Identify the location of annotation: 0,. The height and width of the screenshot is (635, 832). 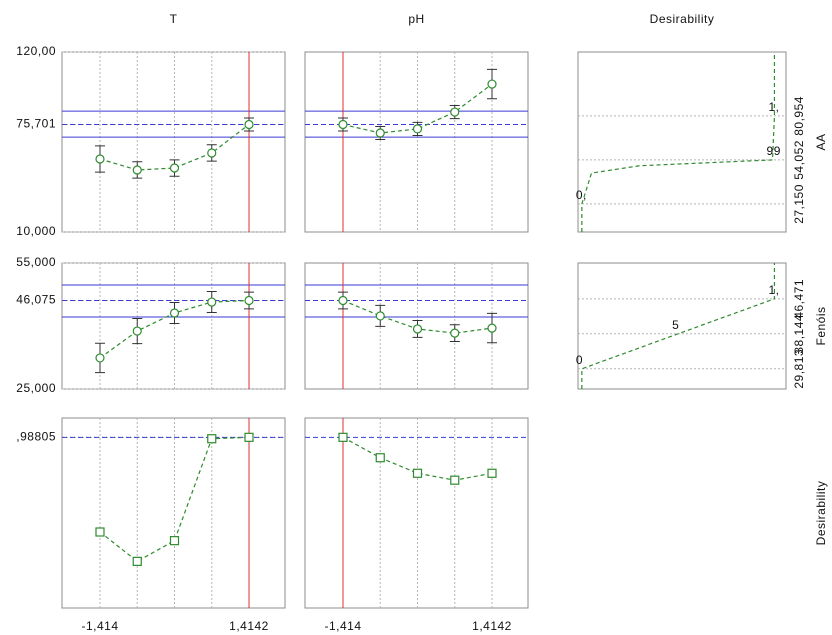
(581, 195).